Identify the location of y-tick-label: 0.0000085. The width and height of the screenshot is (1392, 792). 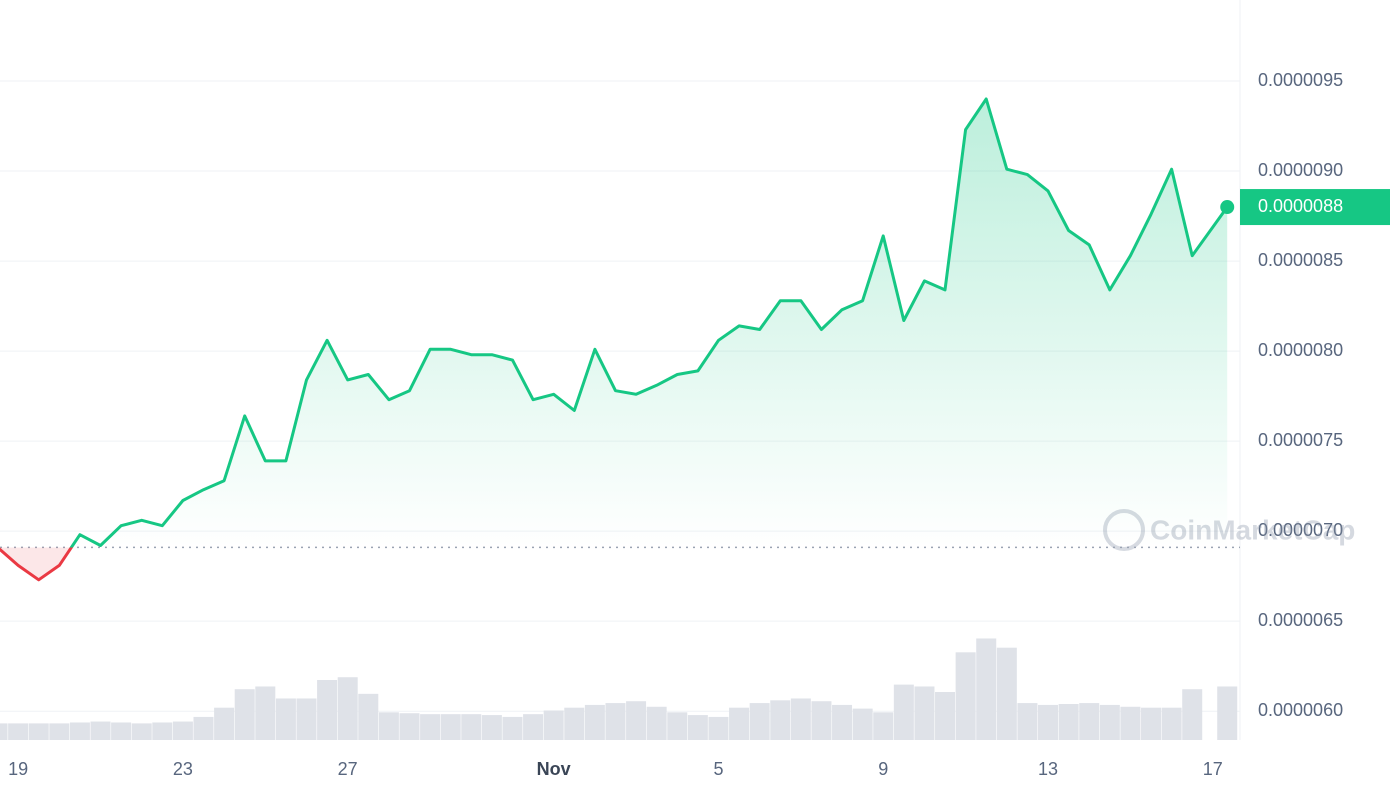
(1300, 260).